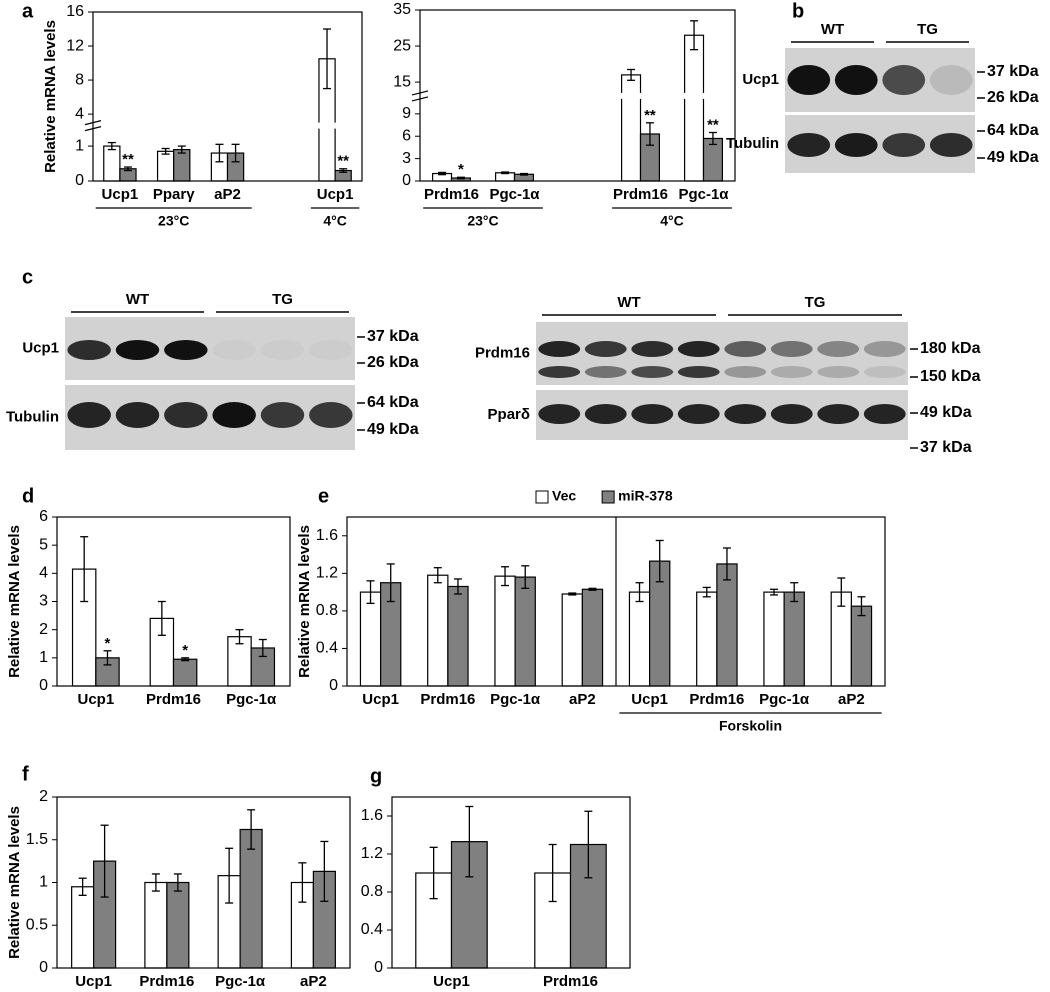 The width and height of the screenshot is (1050, 992). Describe the element at coordinates (760, 79) in the screenshot. I see `blot-row-label: Ucp1` at that location.